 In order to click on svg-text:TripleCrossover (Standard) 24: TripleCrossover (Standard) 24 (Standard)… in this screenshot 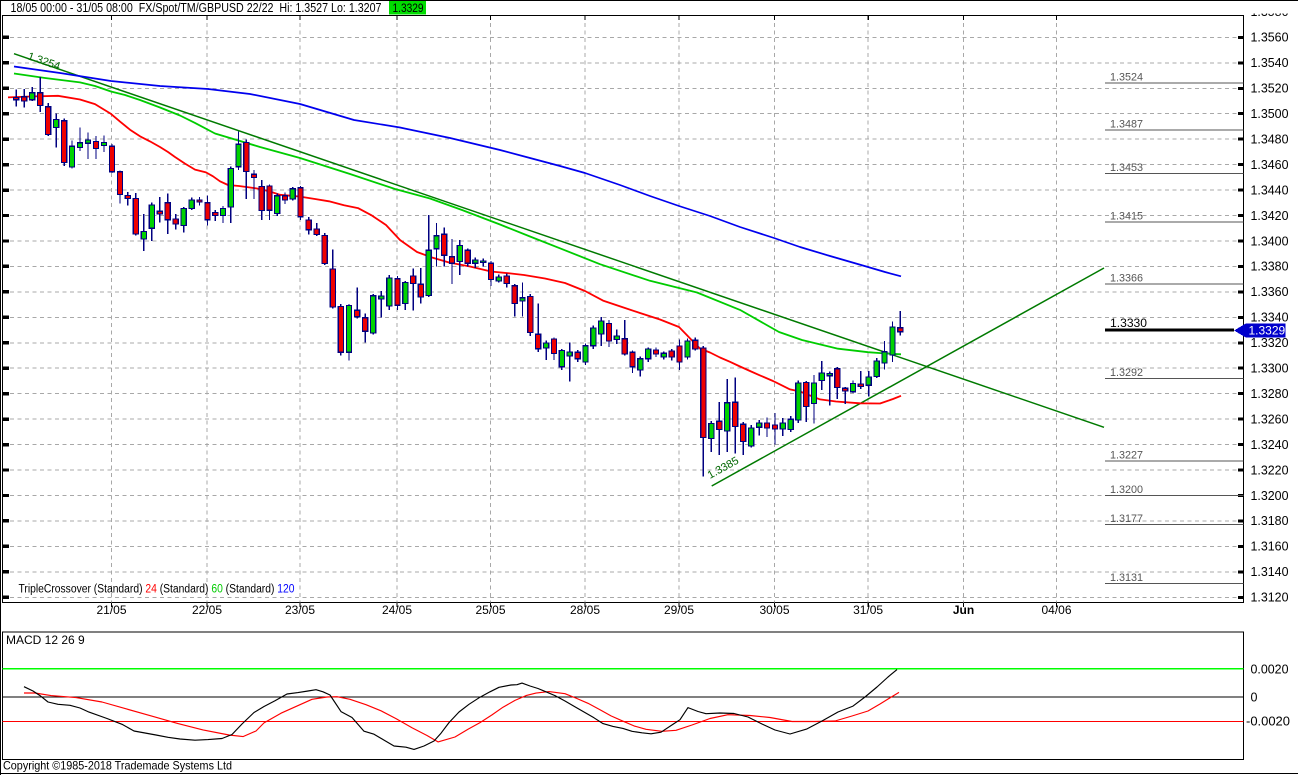, I will do `click(157, 590)`.